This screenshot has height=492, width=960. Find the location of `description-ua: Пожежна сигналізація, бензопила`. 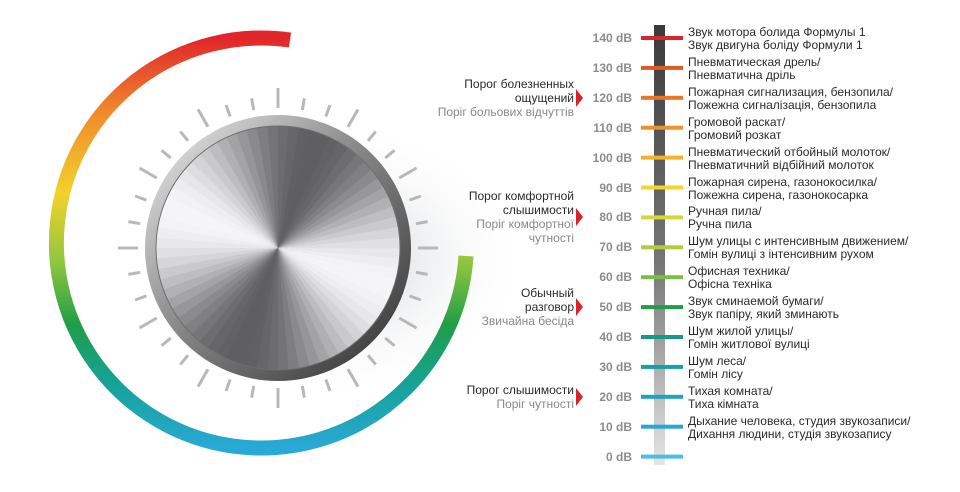

description-ua: Пожежна сигналізація, бензопила is located at coordinates (782, 104).